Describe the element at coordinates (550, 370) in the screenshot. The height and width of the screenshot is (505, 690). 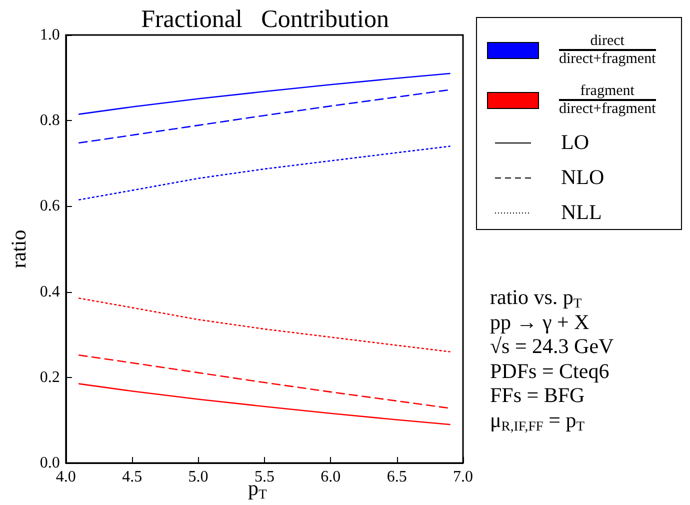
I see `text: PDFs = Cteq6` at that location.